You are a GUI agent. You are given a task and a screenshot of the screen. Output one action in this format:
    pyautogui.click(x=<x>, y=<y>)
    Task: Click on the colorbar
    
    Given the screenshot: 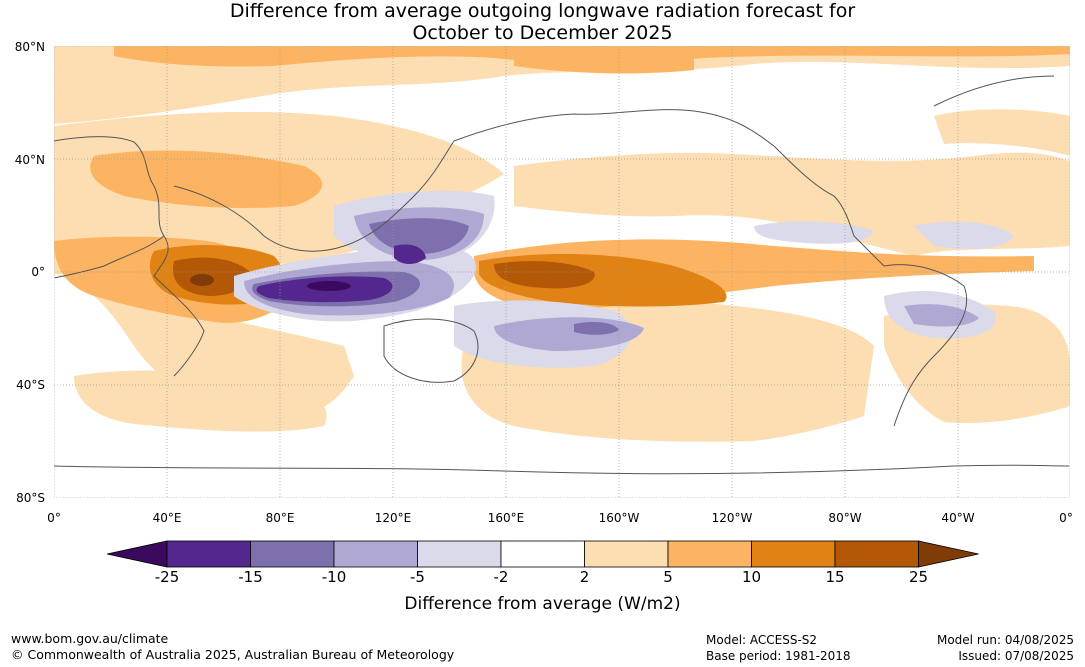 What is the action you would take?
    pyautogui.click(x=543, y=554)
    